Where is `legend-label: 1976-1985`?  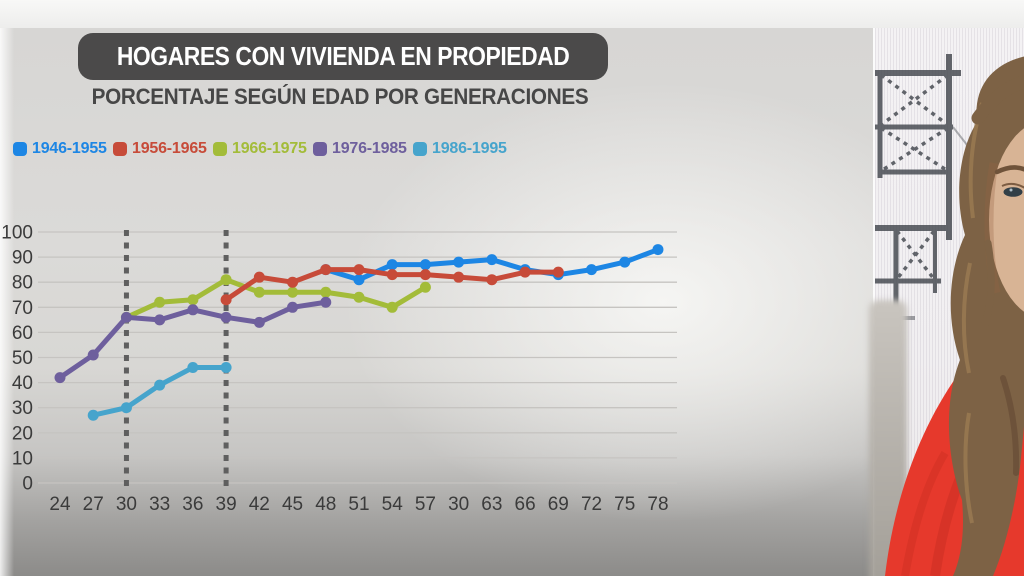
legend-label: 1976-1985 is located at coordinates (369, 148).